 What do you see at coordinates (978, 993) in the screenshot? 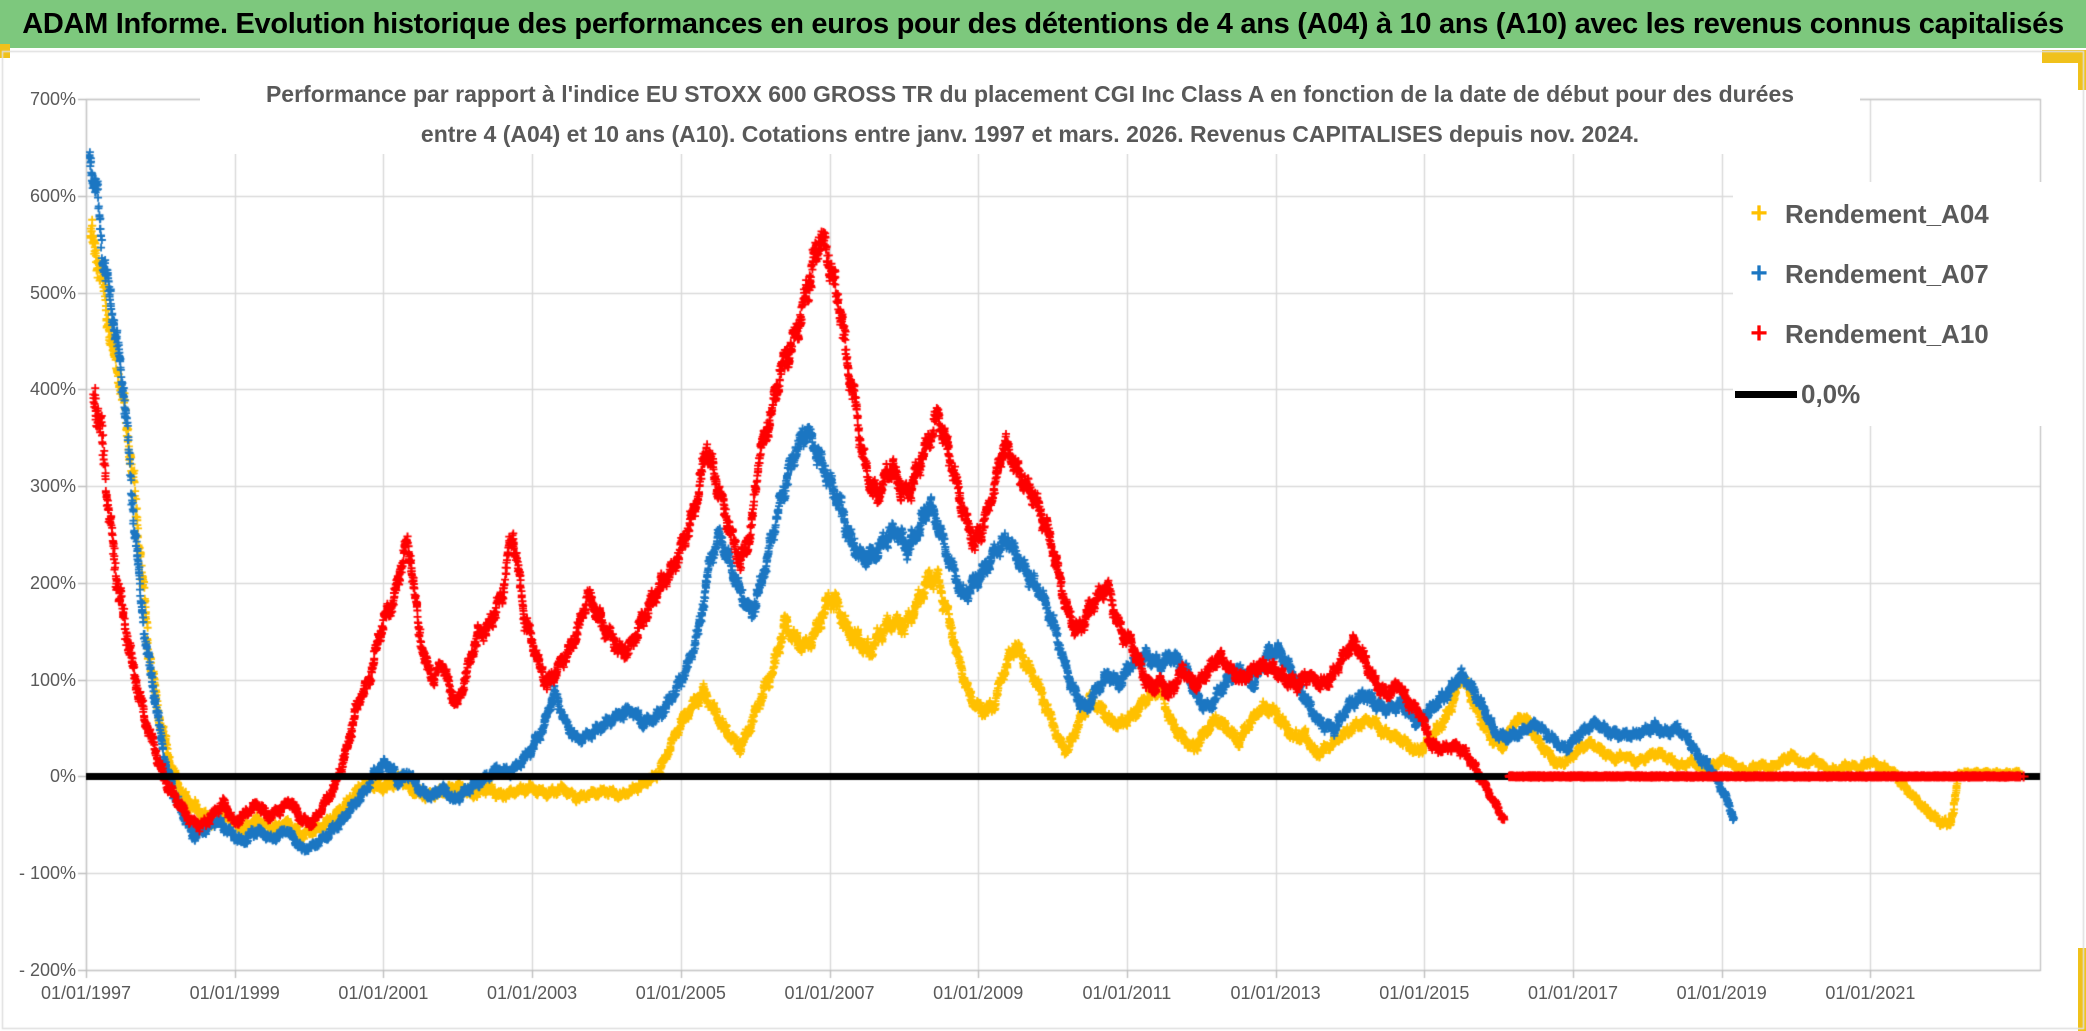
I see `x-axis-label: 01/01/2009` at bounding box center [978, 993].